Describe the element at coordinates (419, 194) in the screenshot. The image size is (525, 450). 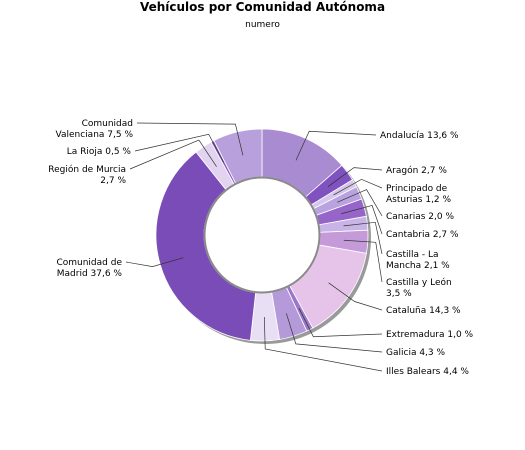
I see `slice-label: Principado de Asturias 1,2 %` at that location.